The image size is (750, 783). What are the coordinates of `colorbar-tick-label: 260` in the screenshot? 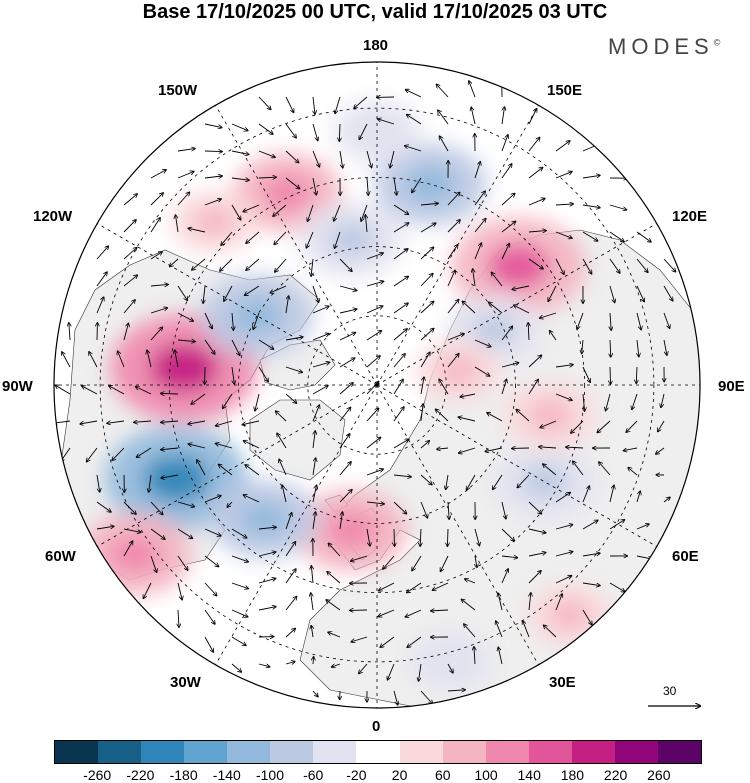 It's located at (659, 775).